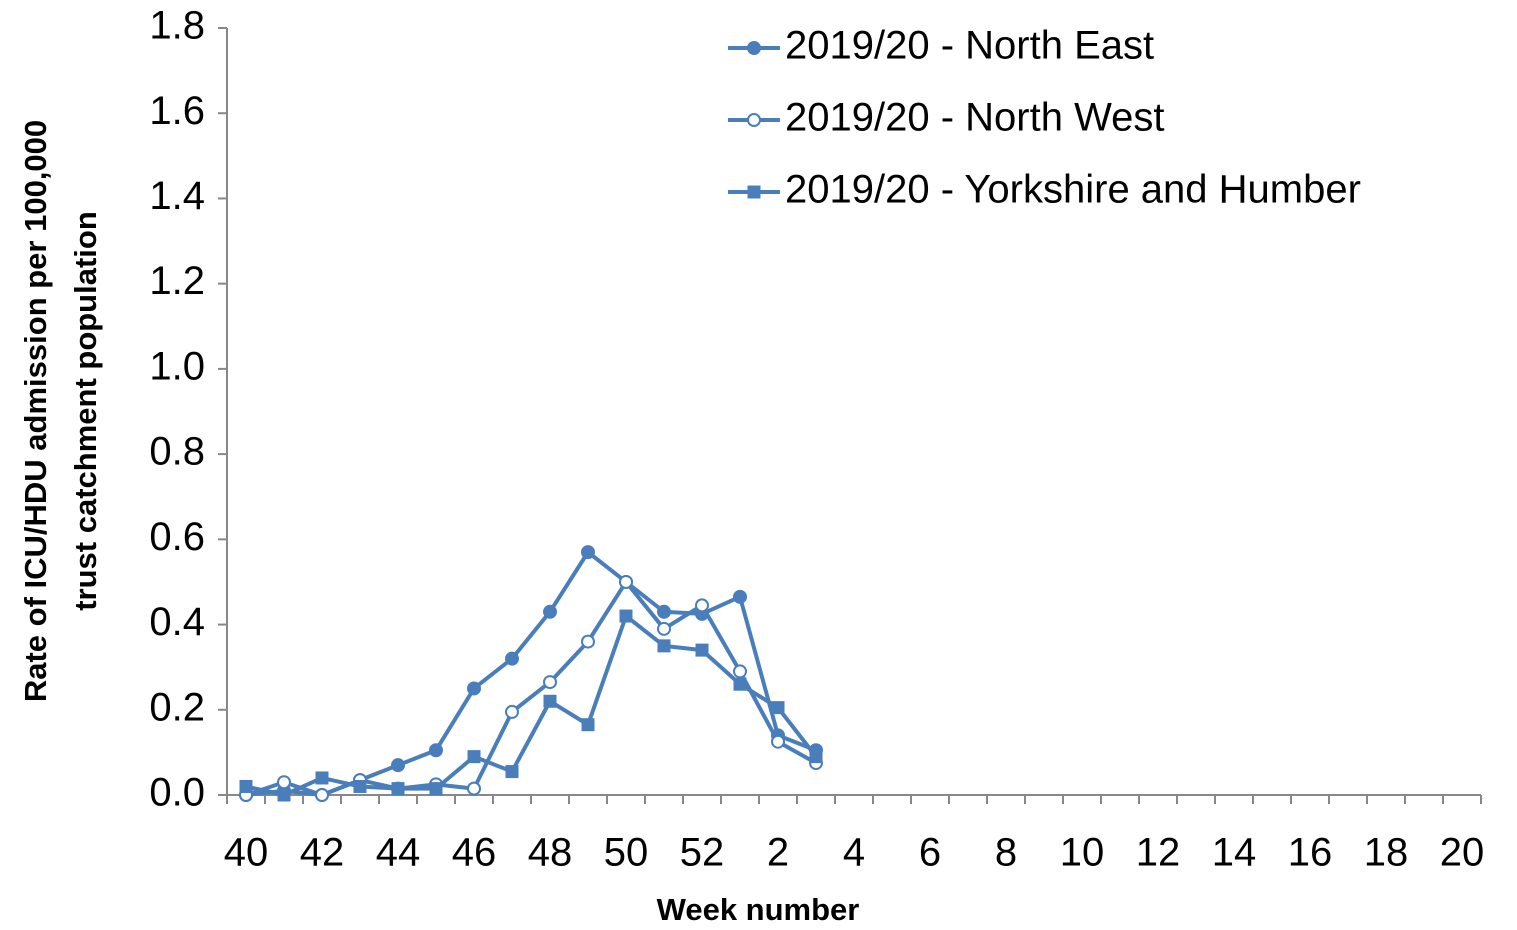 The image size is (1517, 930). I want to click on y-tick-label: 1.6, so click(177, 111).